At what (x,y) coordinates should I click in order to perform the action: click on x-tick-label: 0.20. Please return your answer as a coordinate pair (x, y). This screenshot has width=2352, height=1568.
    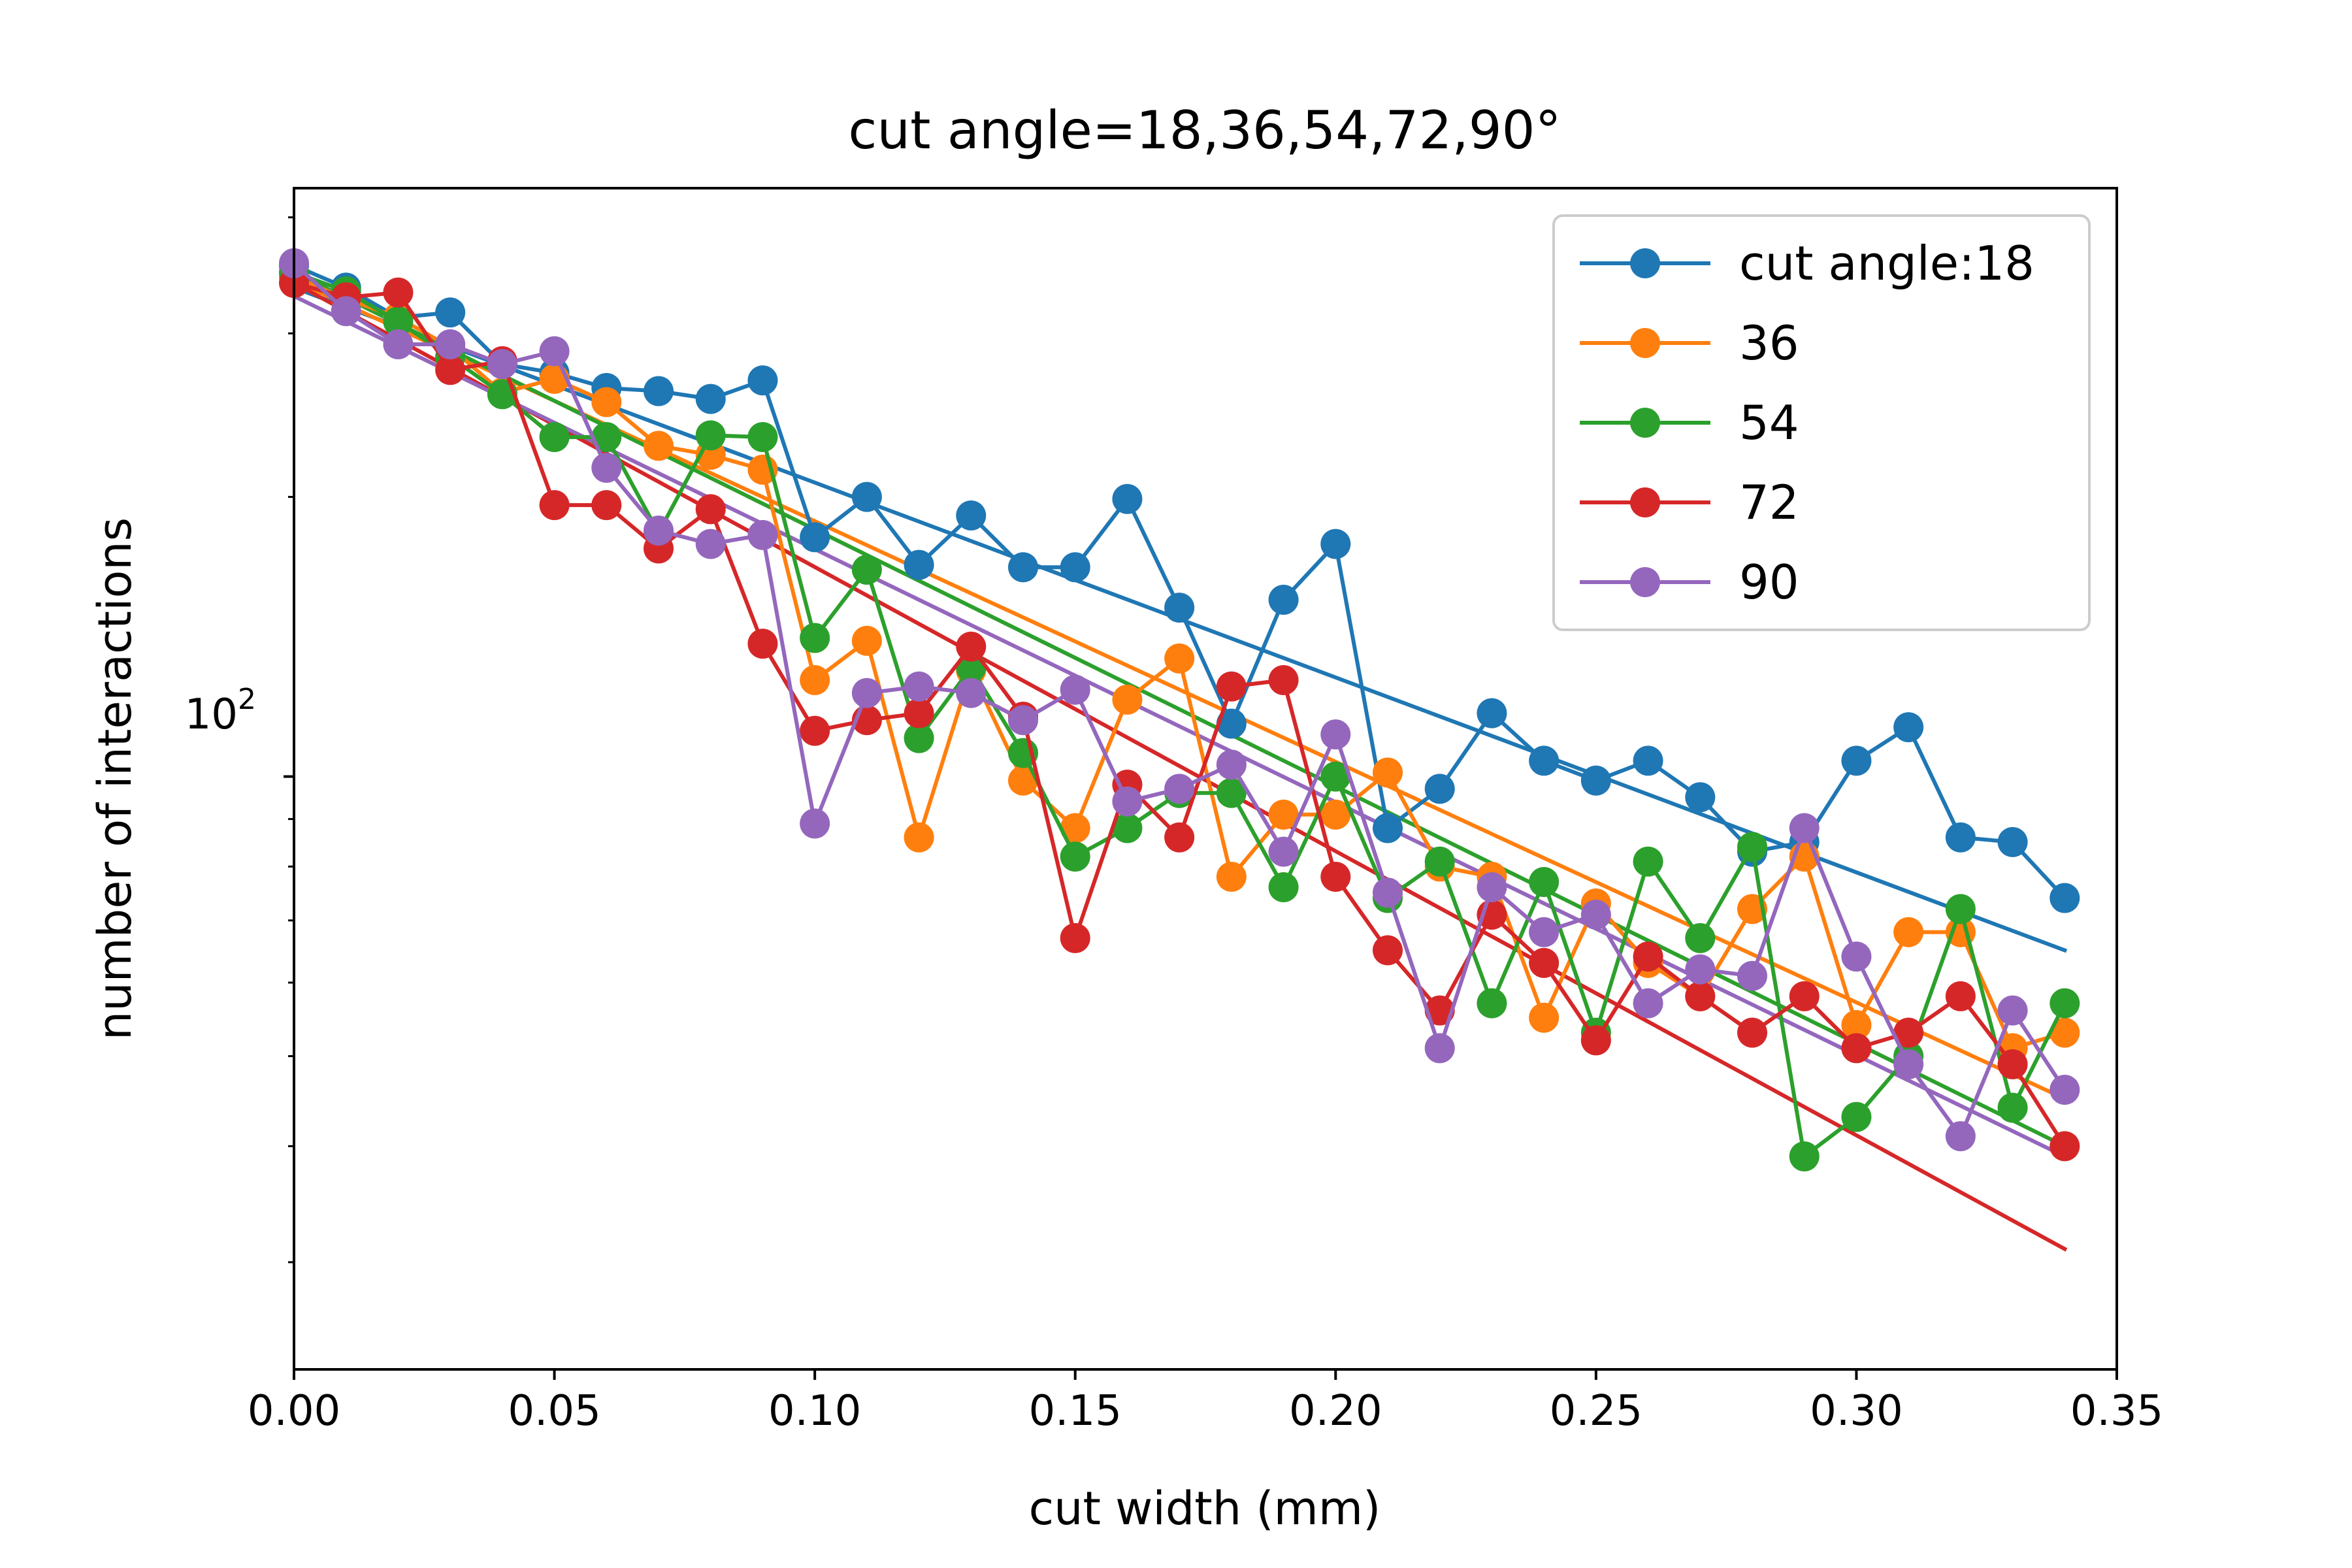
    Looking at the image, I should click on (1335, 1411).